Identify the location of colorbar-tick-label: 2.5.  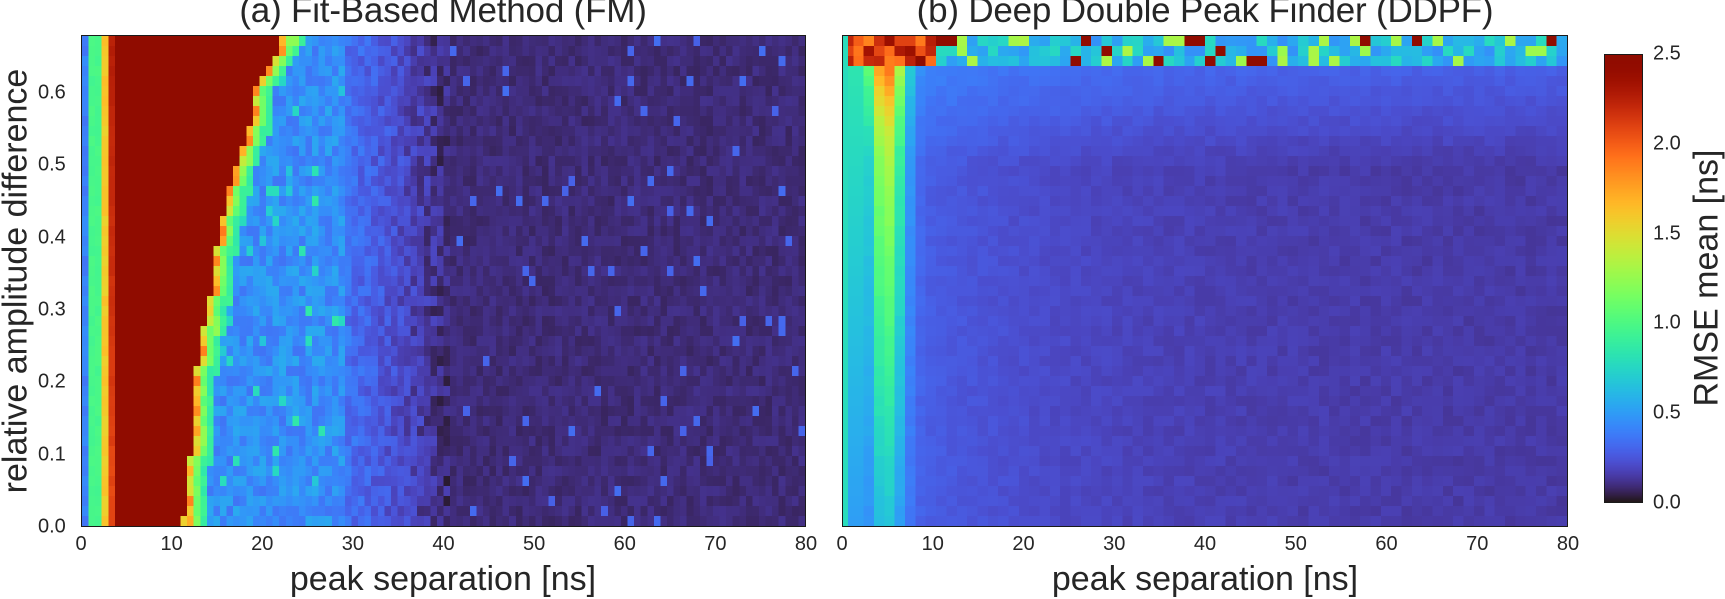
(1667, 53).